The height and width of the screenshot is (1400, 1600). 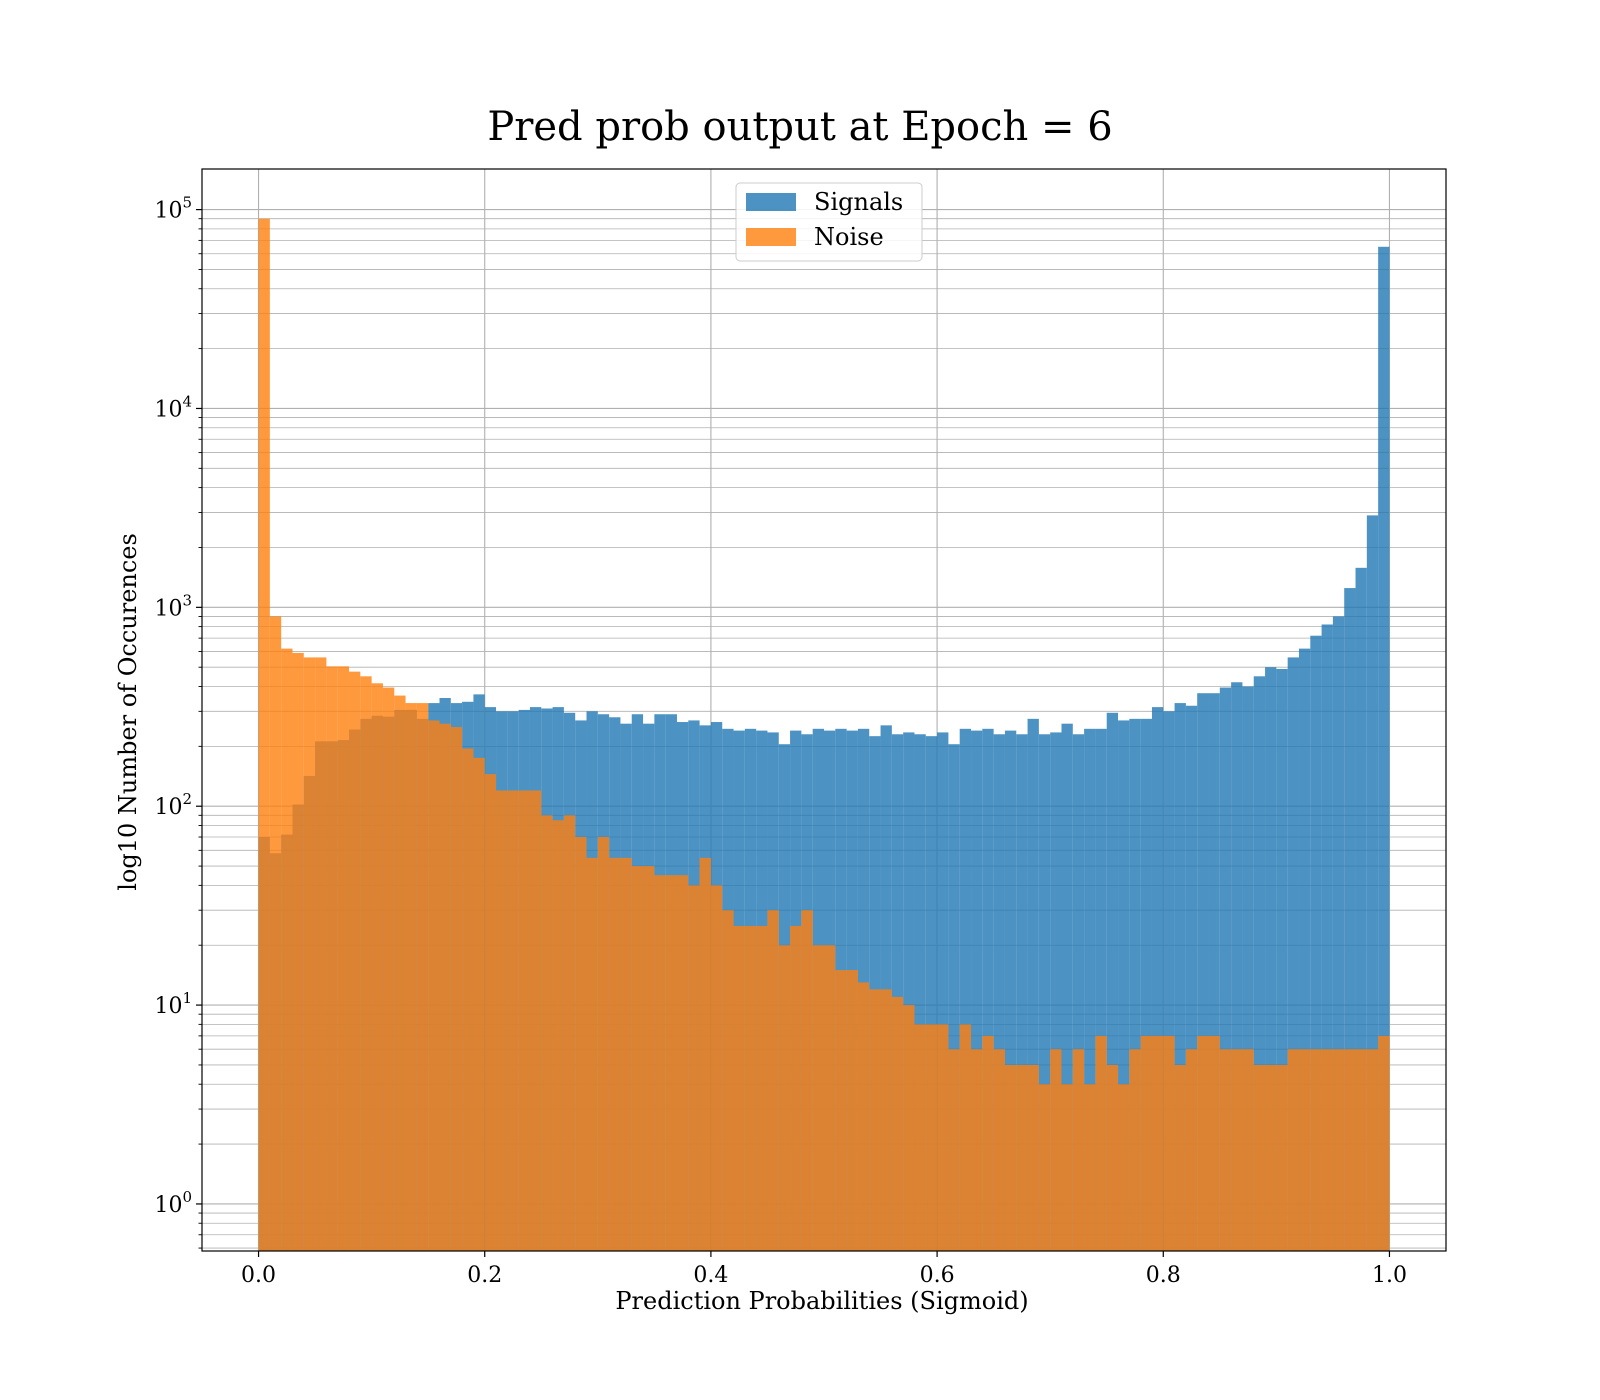 What do you see at coordinates (1389, 1275) in the screenshot?
I see `x-tick-label: 1.0` at bounding box center [1389, 1275].